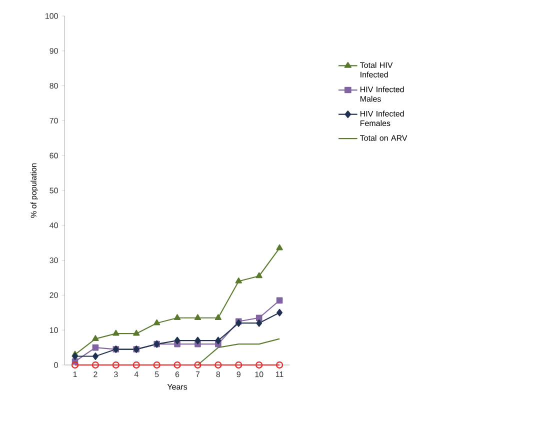 This screenshot has width=536, height=426. I want to click on y-tick-label: 90, so click(54, 51).